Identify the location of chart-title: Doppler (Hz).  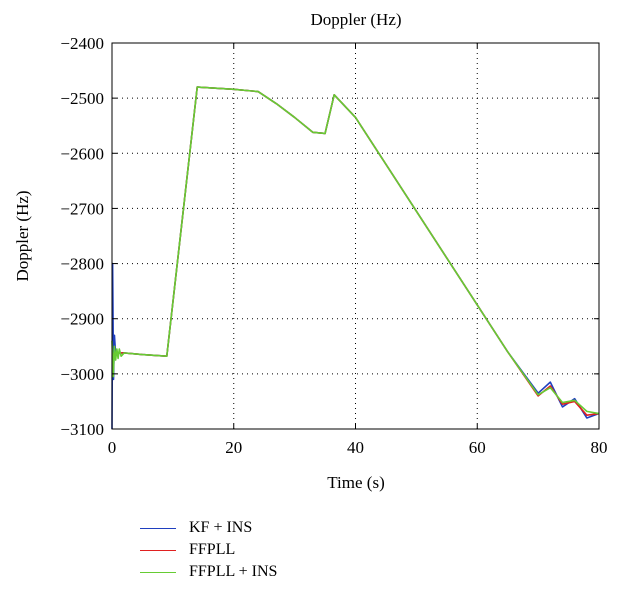
(355, 19).